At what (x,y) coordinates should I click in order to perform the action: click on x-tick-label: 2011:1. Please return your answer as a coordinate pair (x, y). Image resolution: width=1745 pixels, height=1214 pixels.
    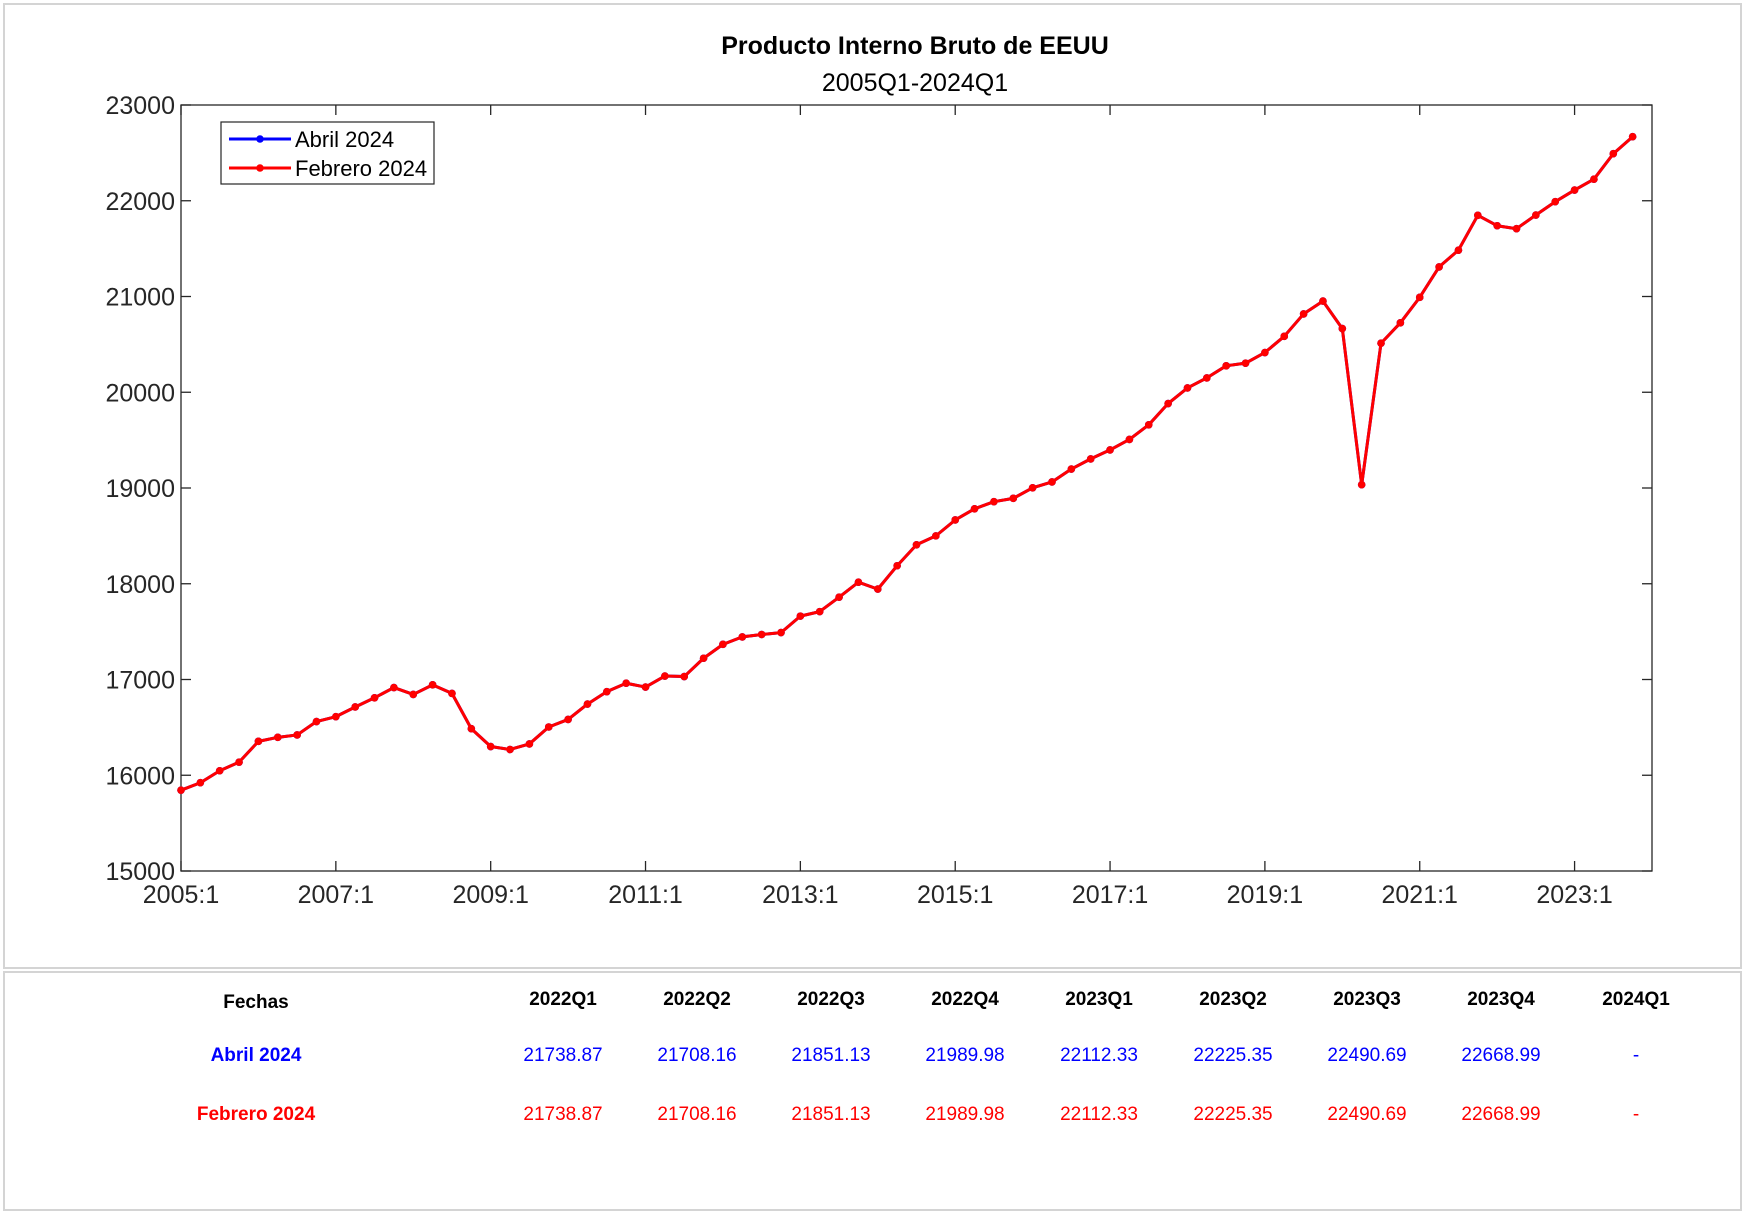
    Looking at the image, I should click on (645, 895).